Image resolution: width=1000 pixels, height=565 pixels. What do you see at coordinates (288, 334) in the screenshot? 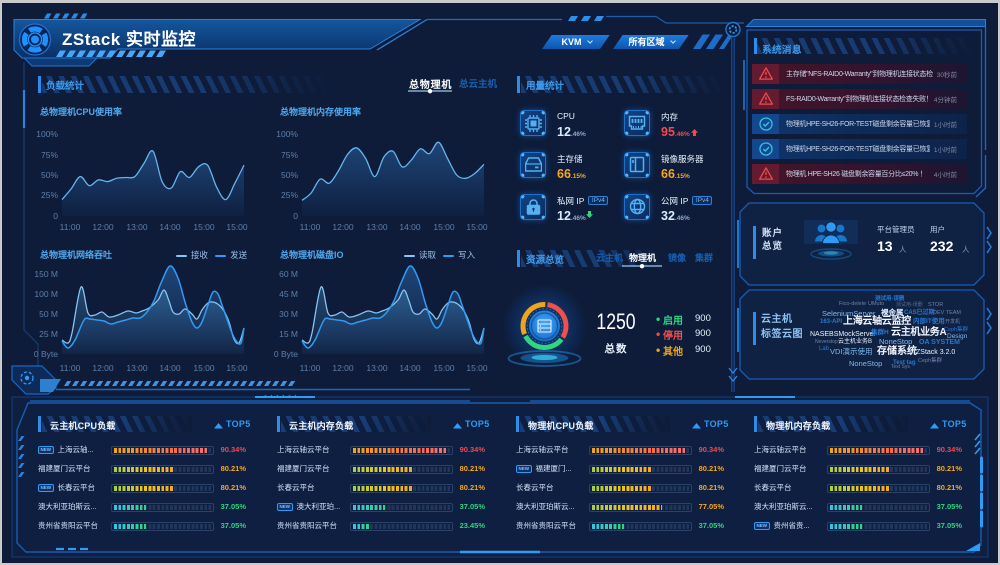
I see `svg-text: 15 M` at bounding box center [288, 334].